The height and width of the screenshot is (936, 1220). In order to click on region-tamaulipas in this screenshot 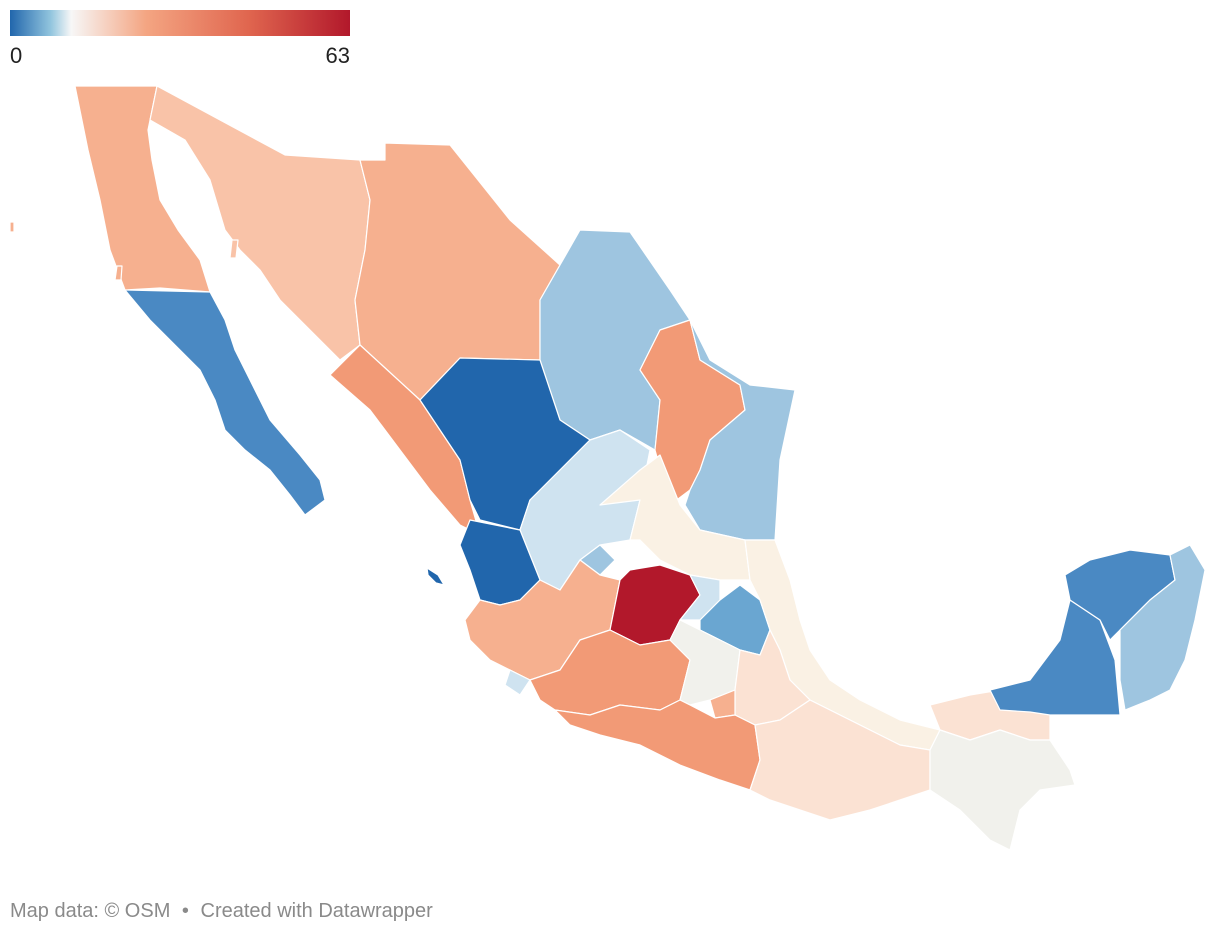, I will do `click(740, 430)`.